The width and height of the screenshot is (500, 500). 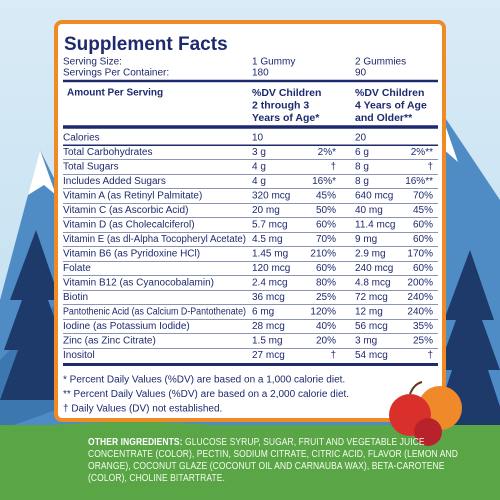 I want to click on serving-value: 2 Gummies, so click(x=380, y=62).